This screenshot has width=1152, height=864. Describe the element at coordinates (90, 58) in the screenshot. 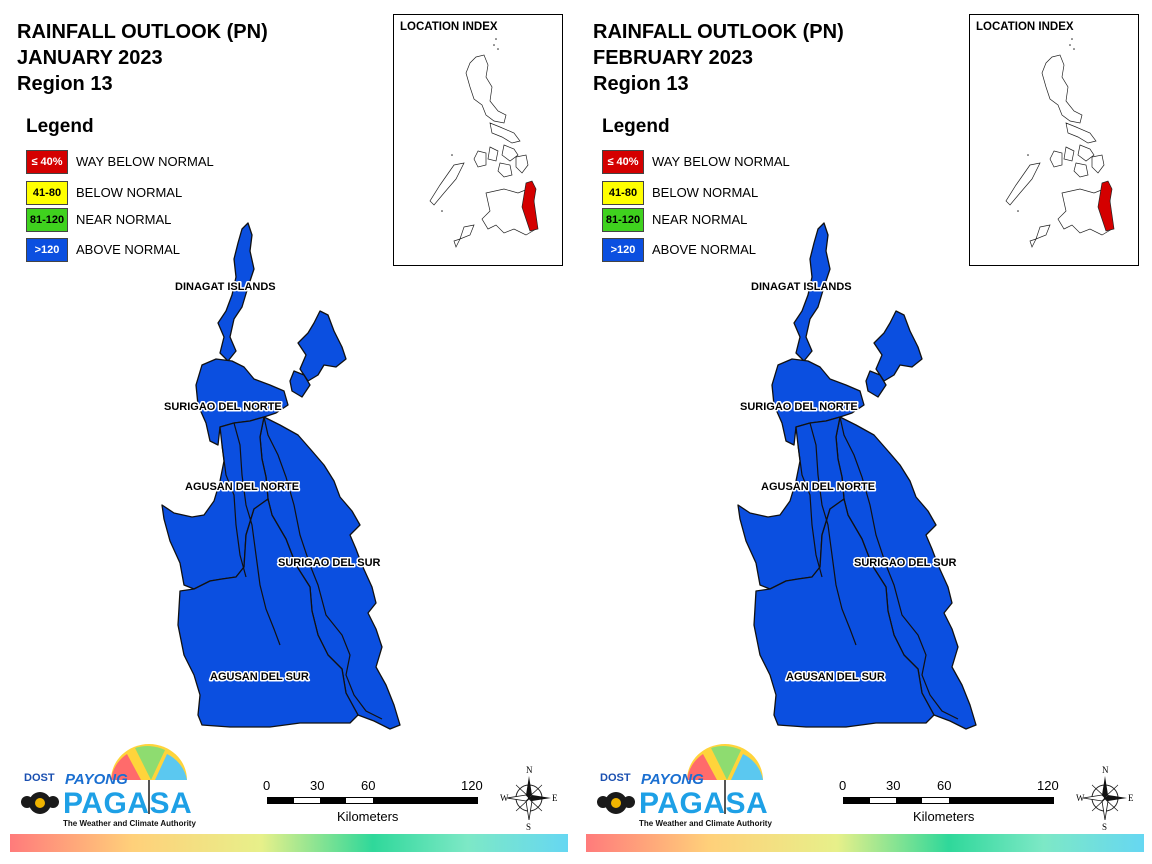

I see `title-line-2: JANUARY 2023` at that location.